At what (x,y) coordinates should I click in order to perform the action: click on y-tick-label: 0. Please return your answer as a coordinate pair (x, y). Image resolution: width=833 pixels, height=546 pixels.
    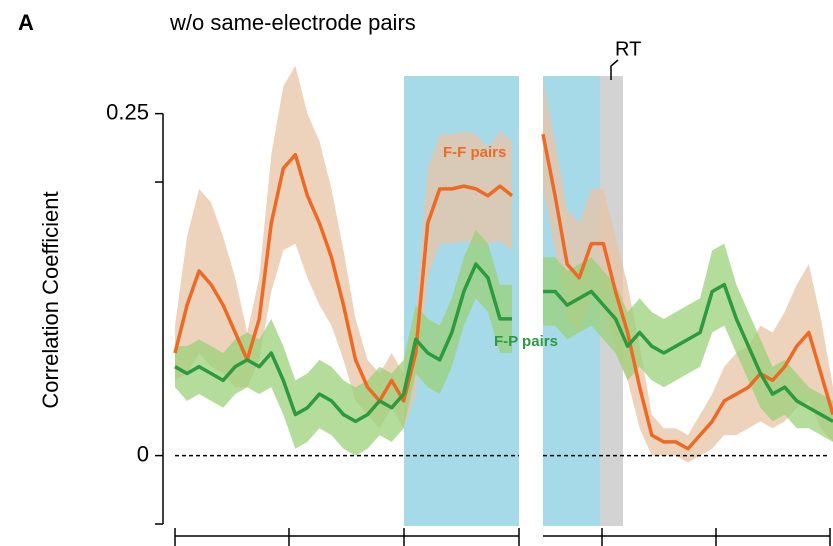
    Looking at the image, I should click on (143, 453).